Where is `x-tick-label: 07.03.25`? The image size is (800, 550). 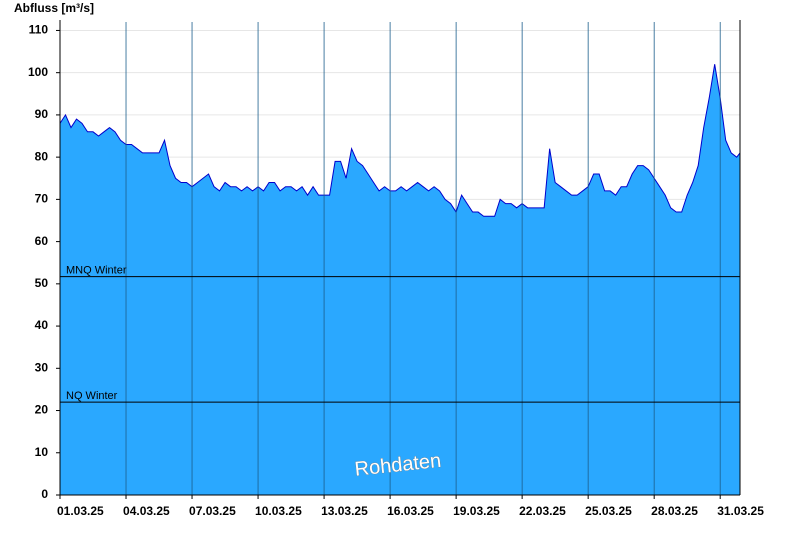 x-tick-label: 07.03.25 is located at coordinates (212, 511).